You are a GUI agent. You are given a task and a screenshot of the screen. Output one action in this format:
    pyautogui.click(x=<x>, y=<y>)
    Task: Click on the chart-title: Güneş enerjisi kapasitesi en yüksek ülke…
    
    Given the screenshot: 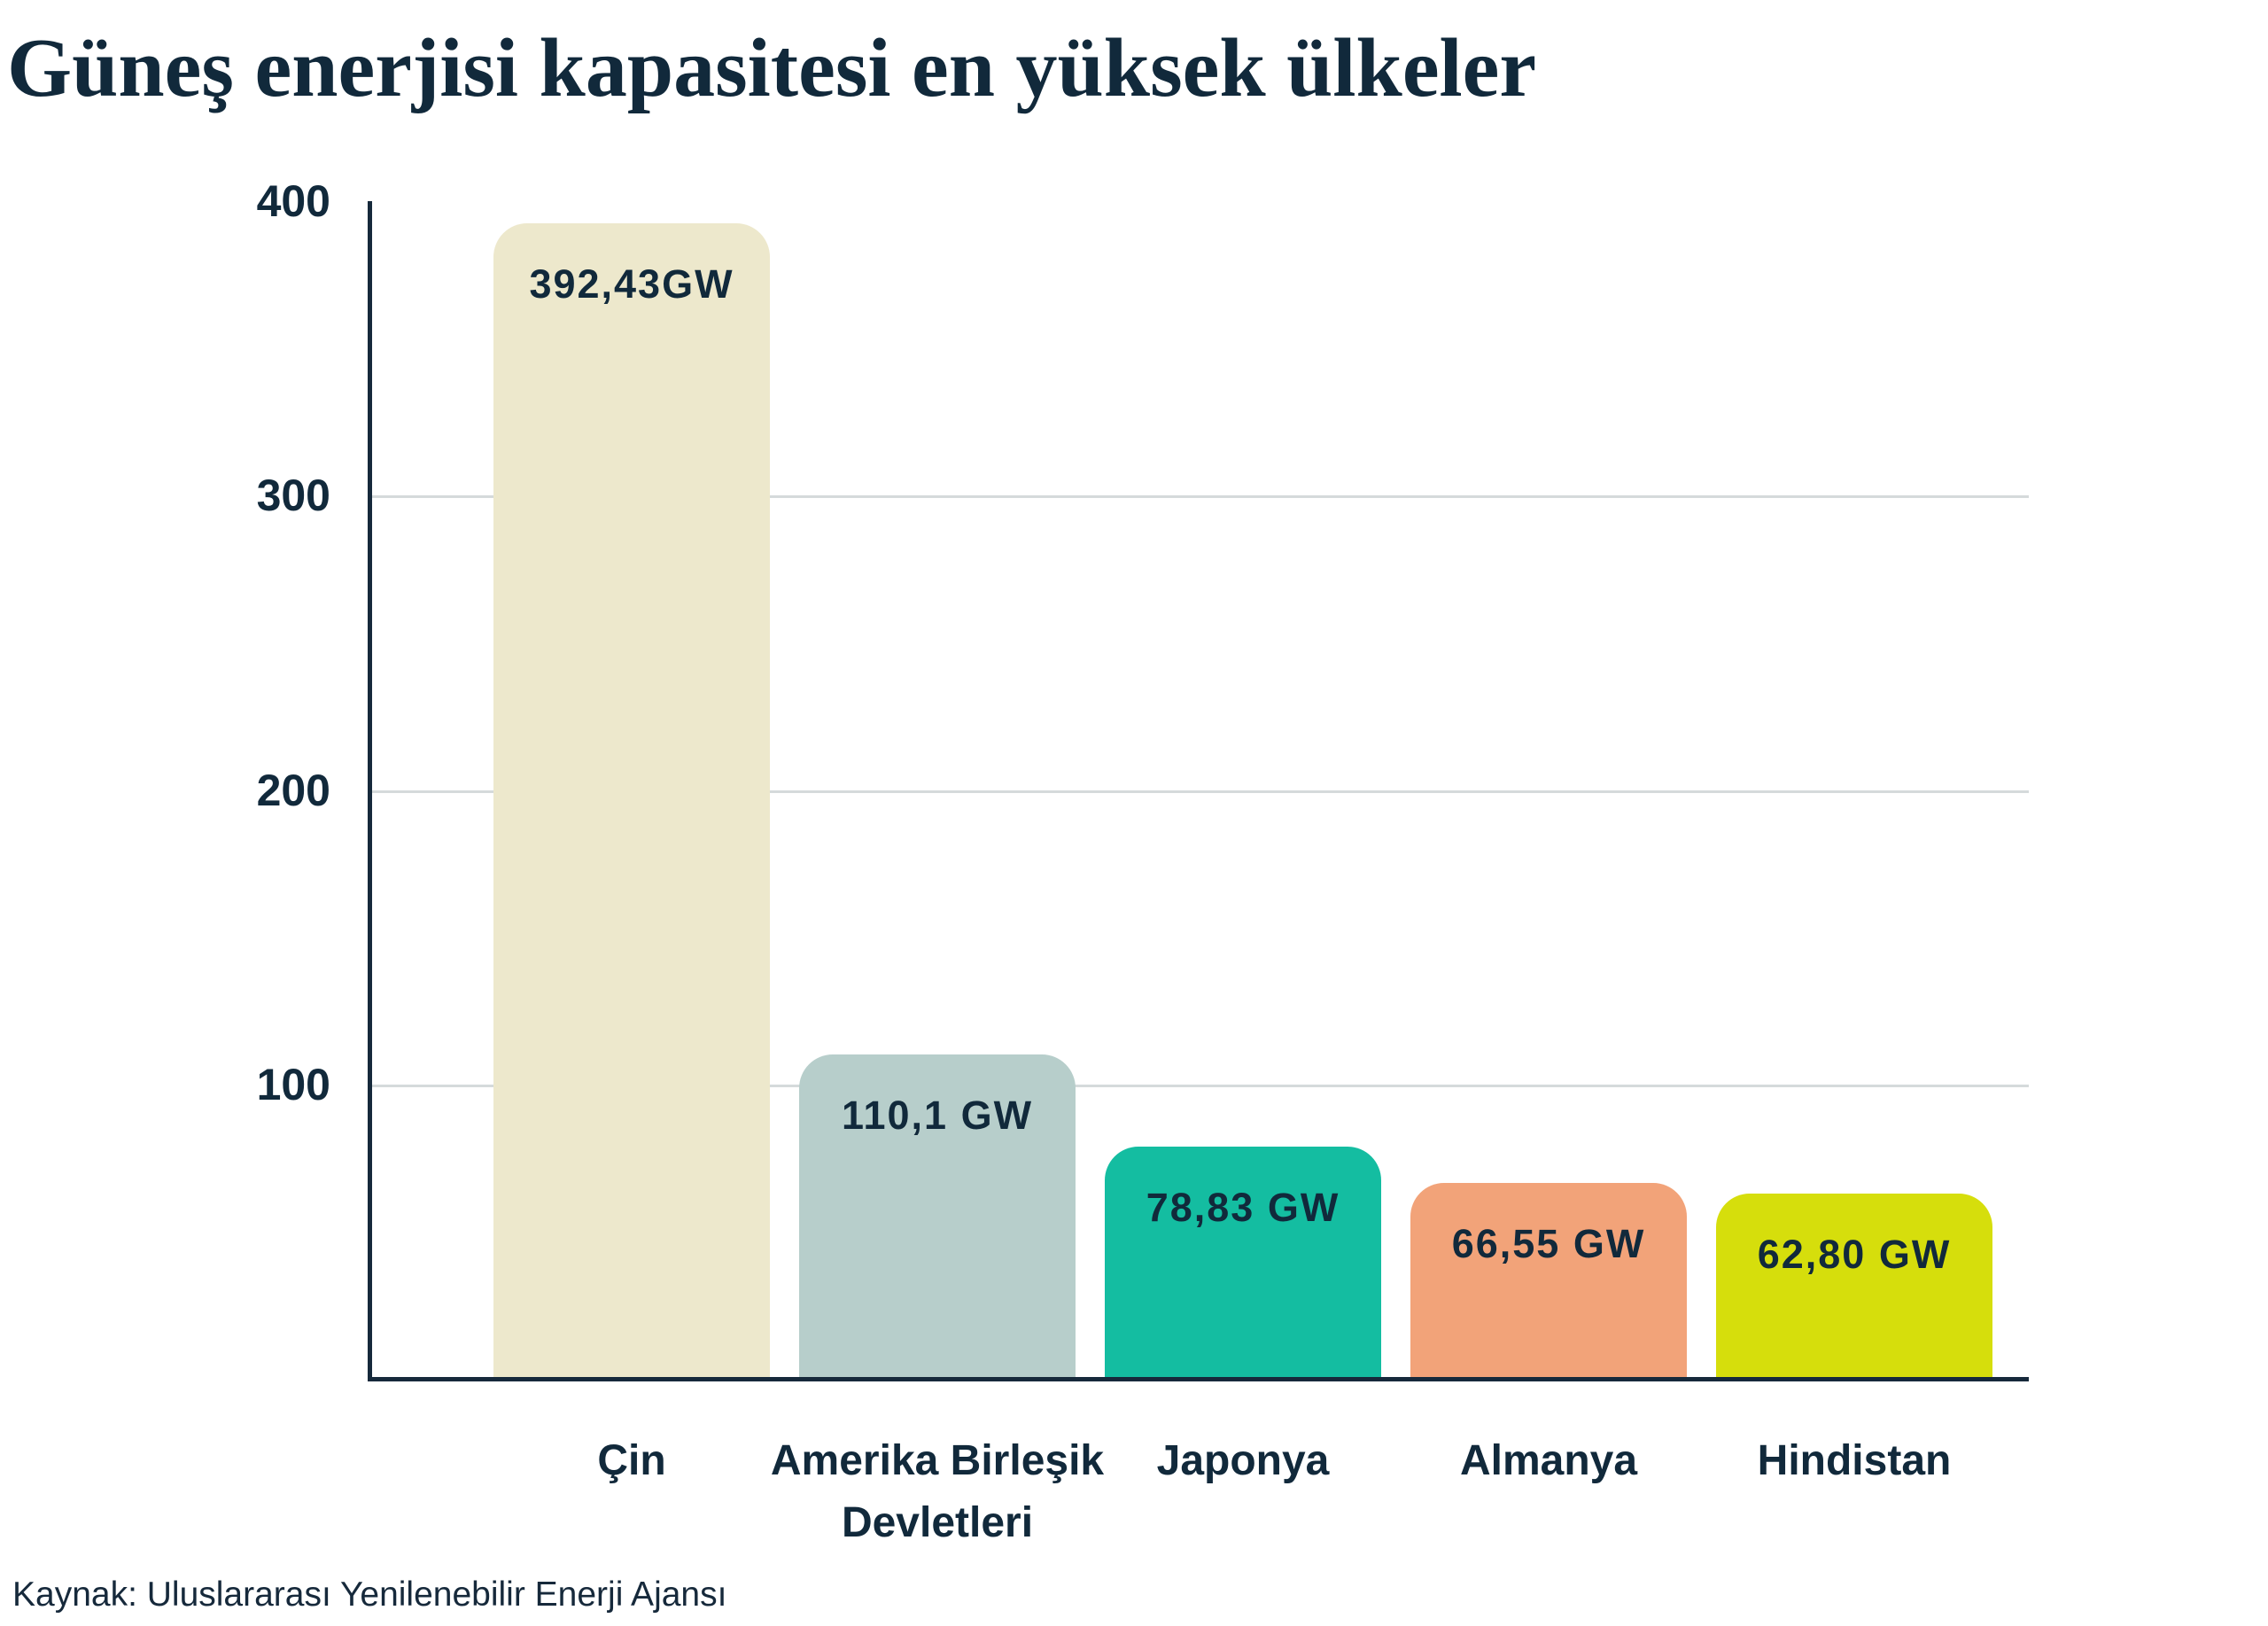 What is the action you would take?
    pyautogui.click(x=772, y=68)
    